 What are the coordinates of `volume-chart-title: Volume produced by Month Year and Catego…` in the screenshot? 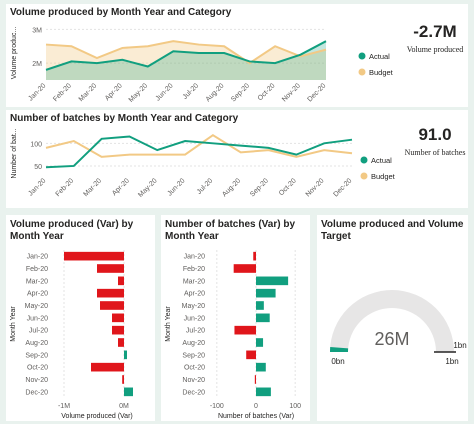 It's located at (121, 12).